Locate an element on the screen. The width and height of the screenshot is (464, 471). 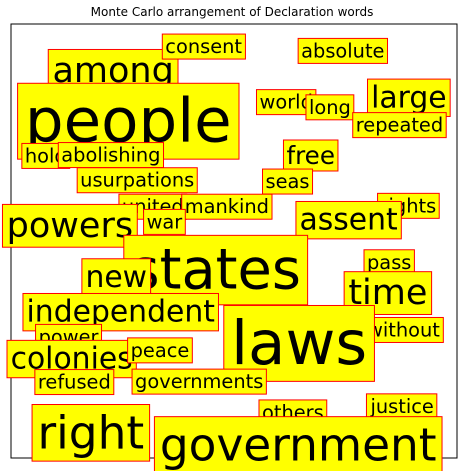
word-free: free is located at coordinates (310, 155).